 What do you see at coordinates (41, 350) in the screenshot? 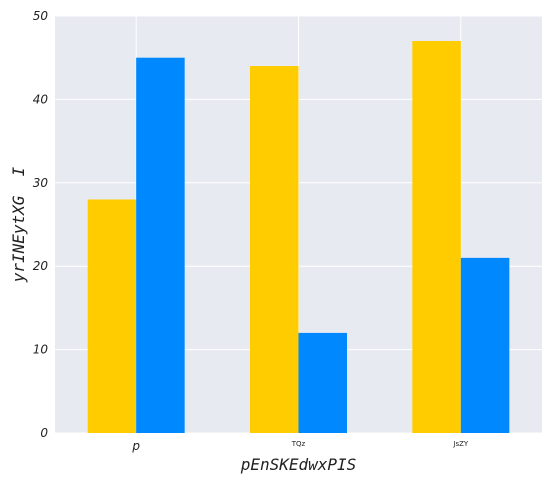
I see `y-tick-label: 10` at bounding box center [41, 350].